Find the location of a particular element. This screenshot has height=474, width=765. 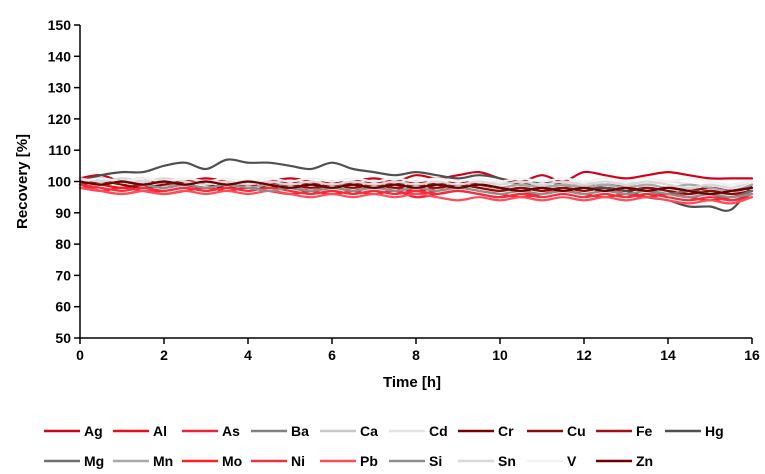

x-tick-label: 6 is located at coordinates (332, 355).